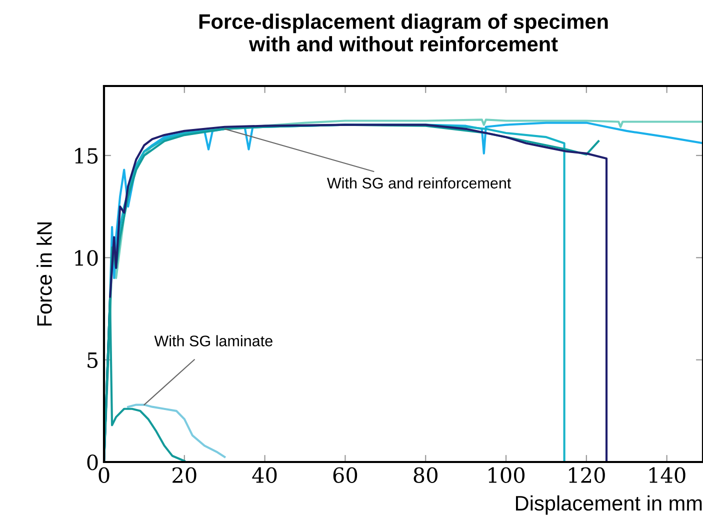 This screenshot has width=703, height=528. What do you see at coordinates (92, 462) in the screenshot?
I see `y-tick-label: 0` at bounding box center [92, 462].